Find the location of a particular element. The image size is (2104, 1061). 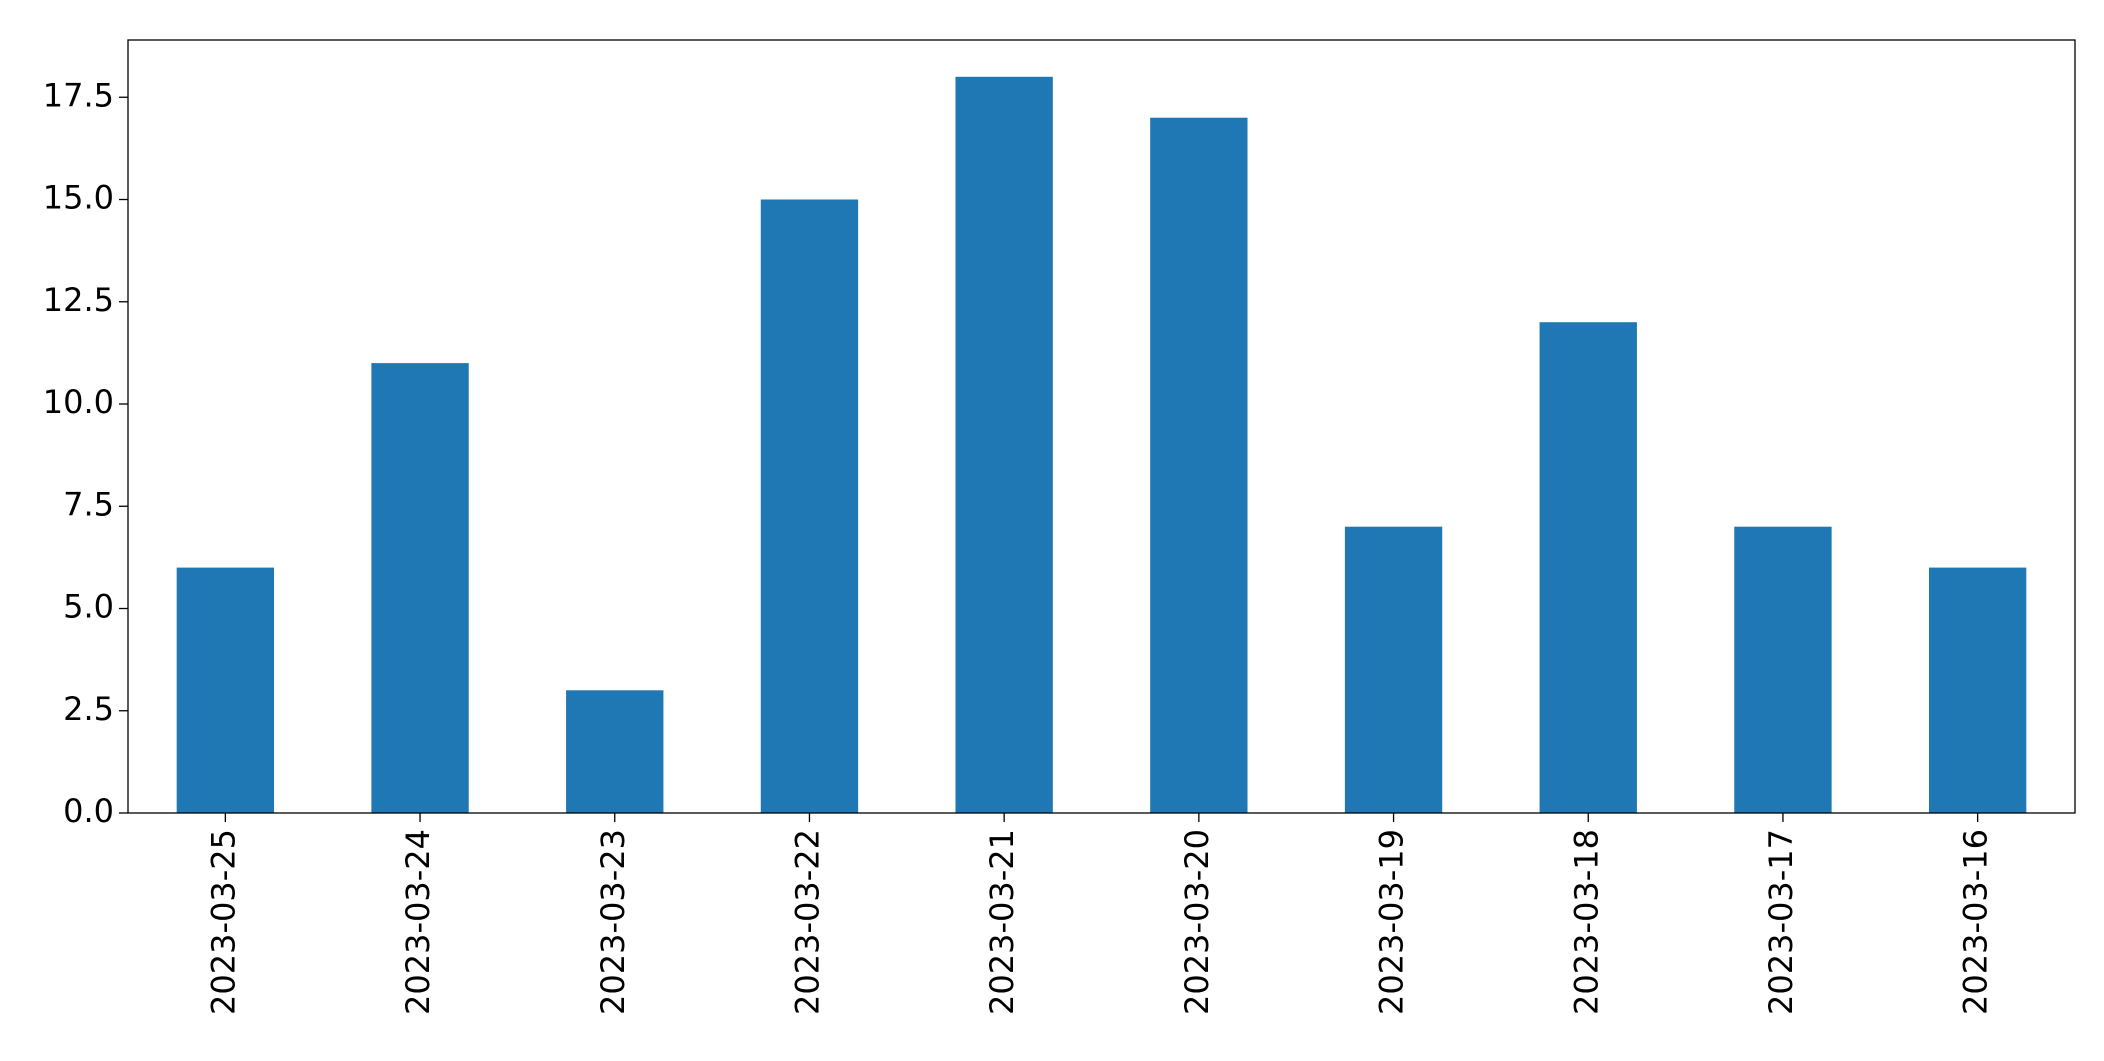

x-tick-label: 2023-03-19 is located at coordinates (1392, 922).